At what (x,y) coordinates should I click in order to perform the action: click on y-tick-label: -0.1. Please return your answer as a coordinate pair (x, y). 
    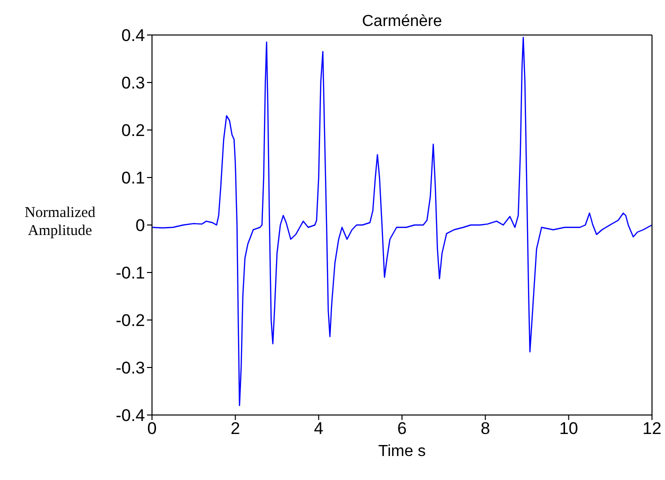
    Looking at the image, I should click on (130, 273).